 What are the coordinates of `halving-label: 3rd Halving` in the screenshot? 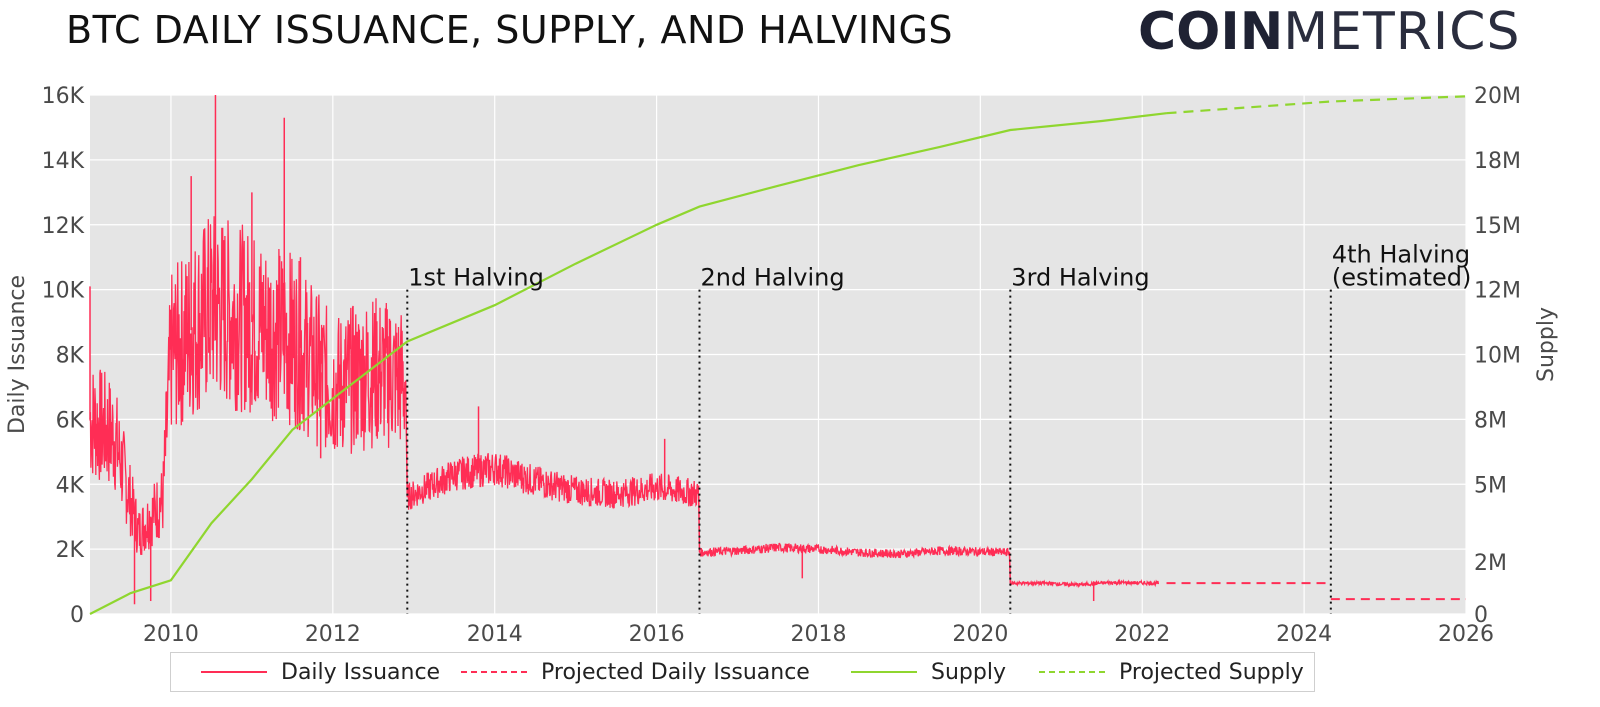 It's located at (1080, 278).